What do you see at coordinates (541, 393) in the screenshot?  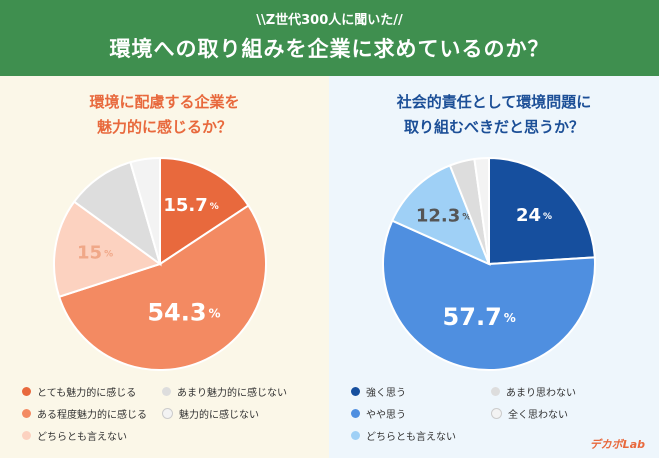 I see `legend1-label-1: あまり思わない` at bounding box center [541, 393].